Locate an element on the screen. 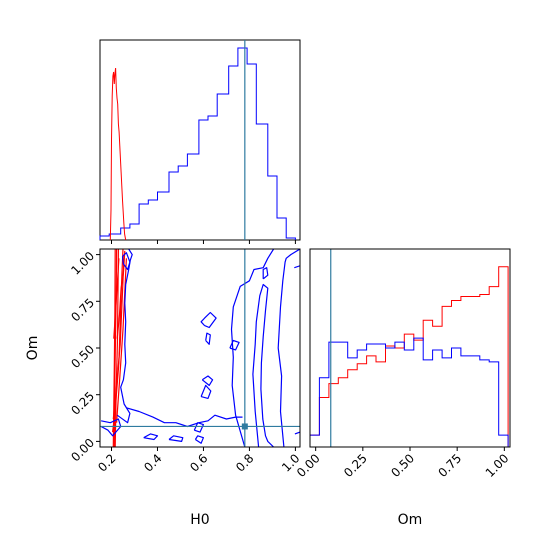  om-tick-label: 0.75 is located at coordinates (82, 310).